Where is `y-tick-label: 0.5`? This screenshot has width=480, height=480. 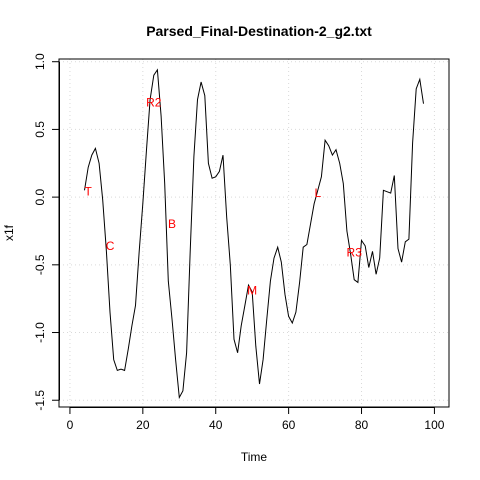
y-tick-label: 0.5 is located at coordinates (40, 129).